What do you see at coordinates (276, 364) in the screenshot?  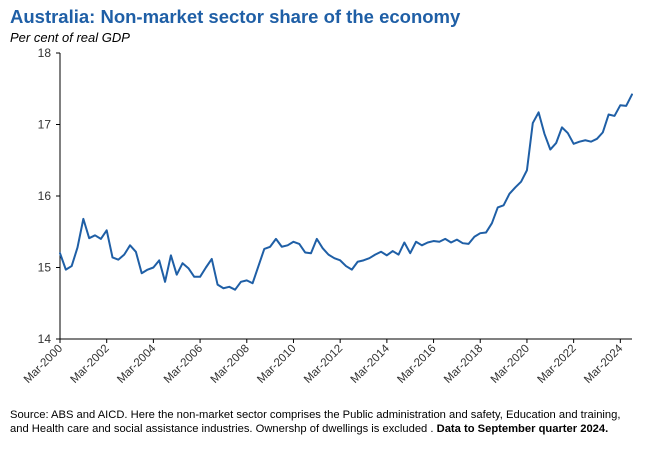 I see `x-tick-label: Mar-2010` at bounding box center [276, 364].